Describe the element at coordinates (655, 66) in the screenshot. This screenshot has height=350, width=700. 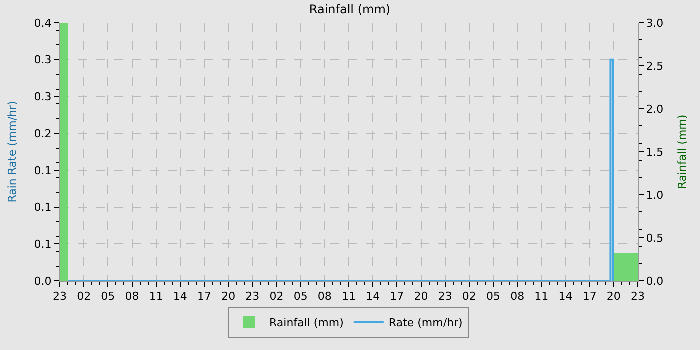
I see `y2-tick-label: 2.5` at that location.